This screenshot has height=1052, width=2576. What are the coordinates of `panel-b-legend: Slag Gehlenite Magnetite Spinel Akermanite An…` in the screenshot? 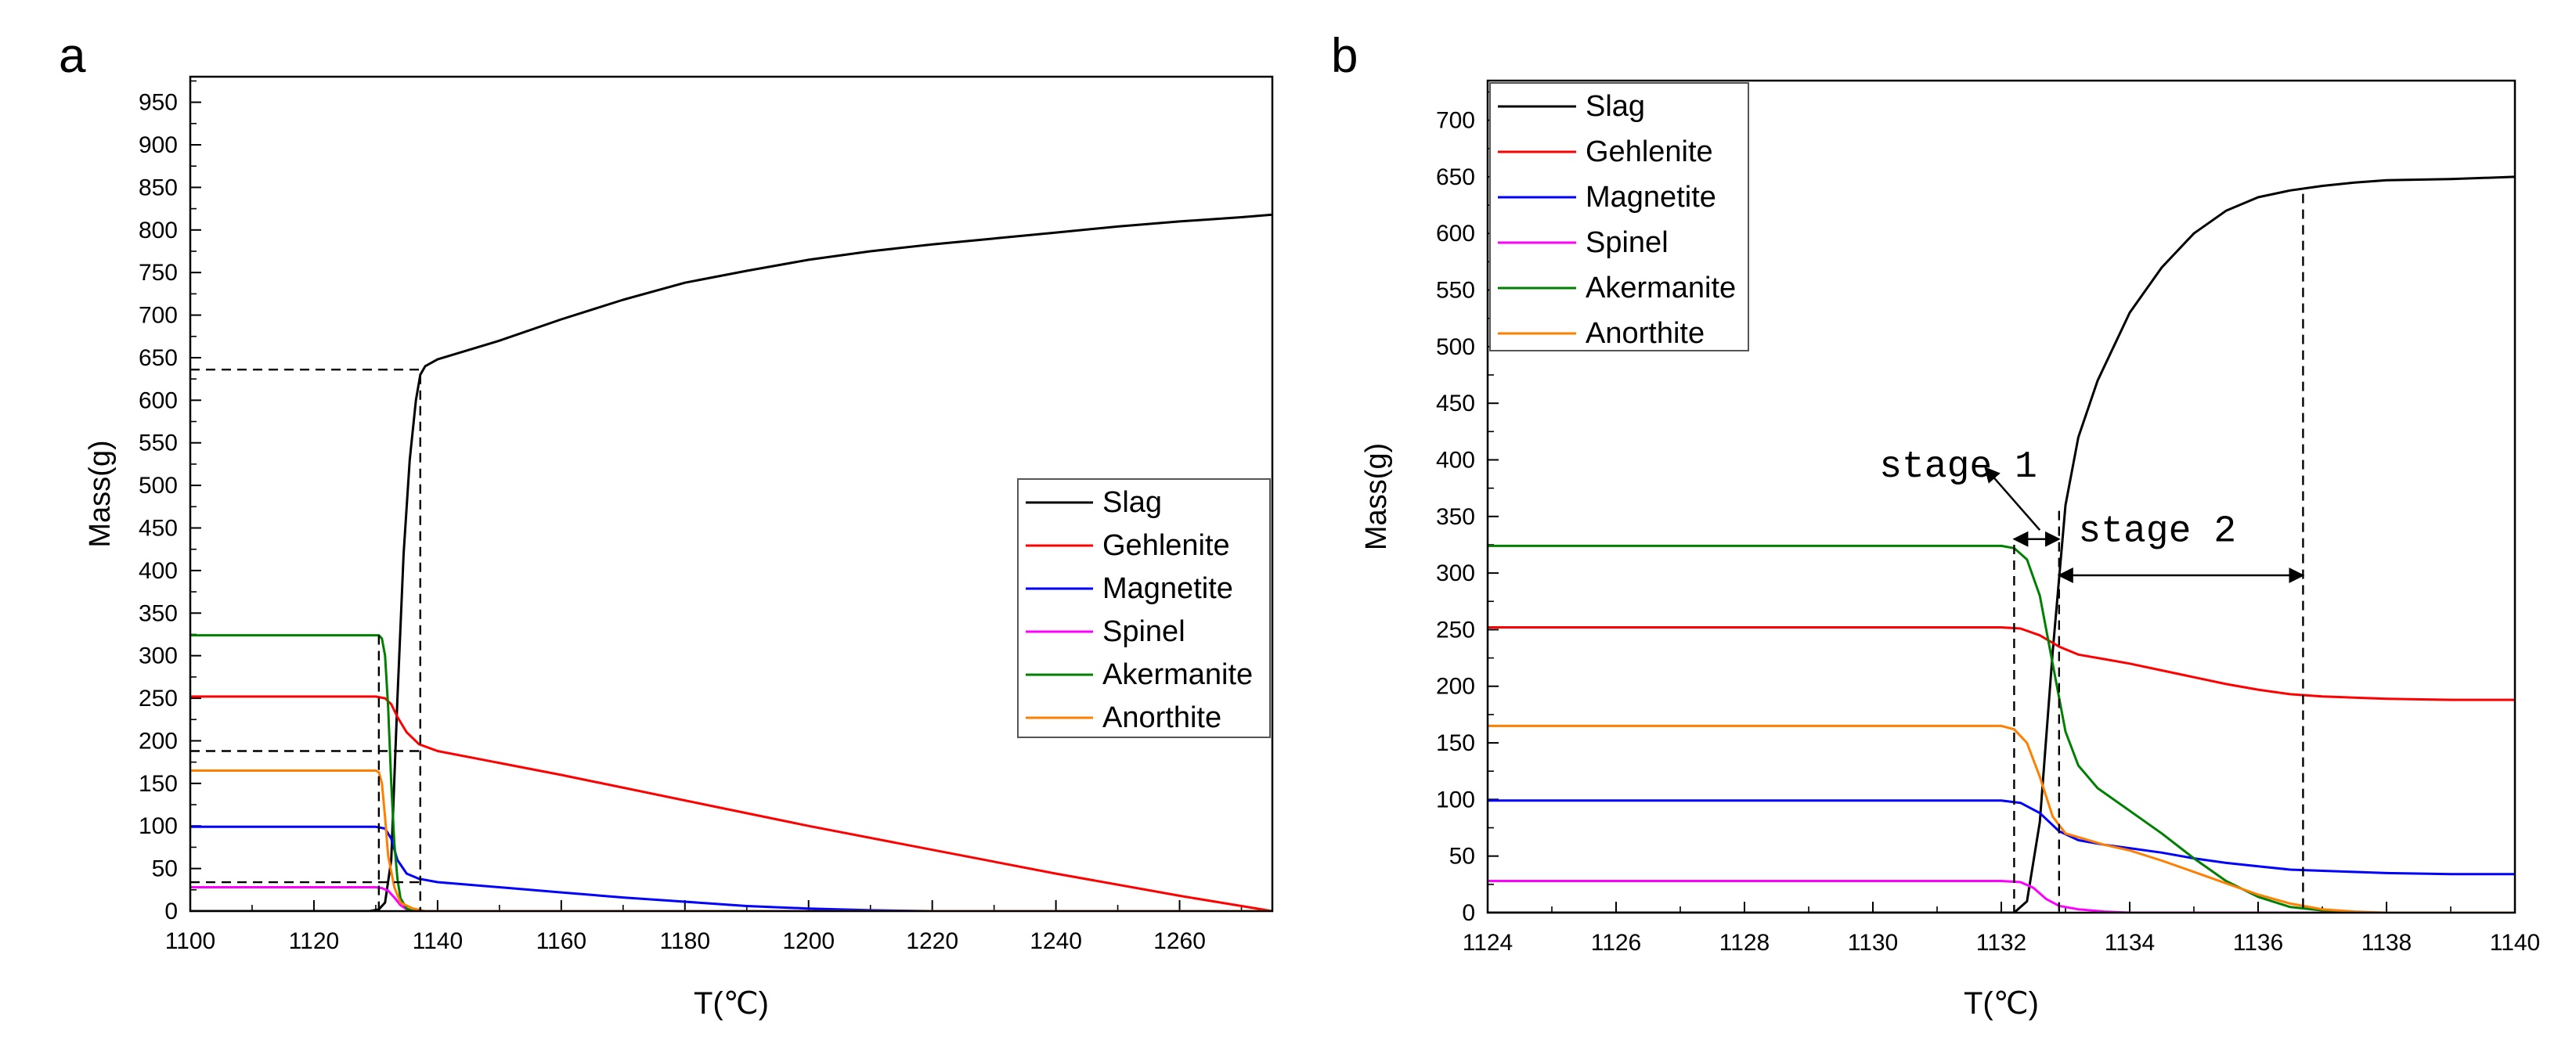 It's located at (1619, 216).